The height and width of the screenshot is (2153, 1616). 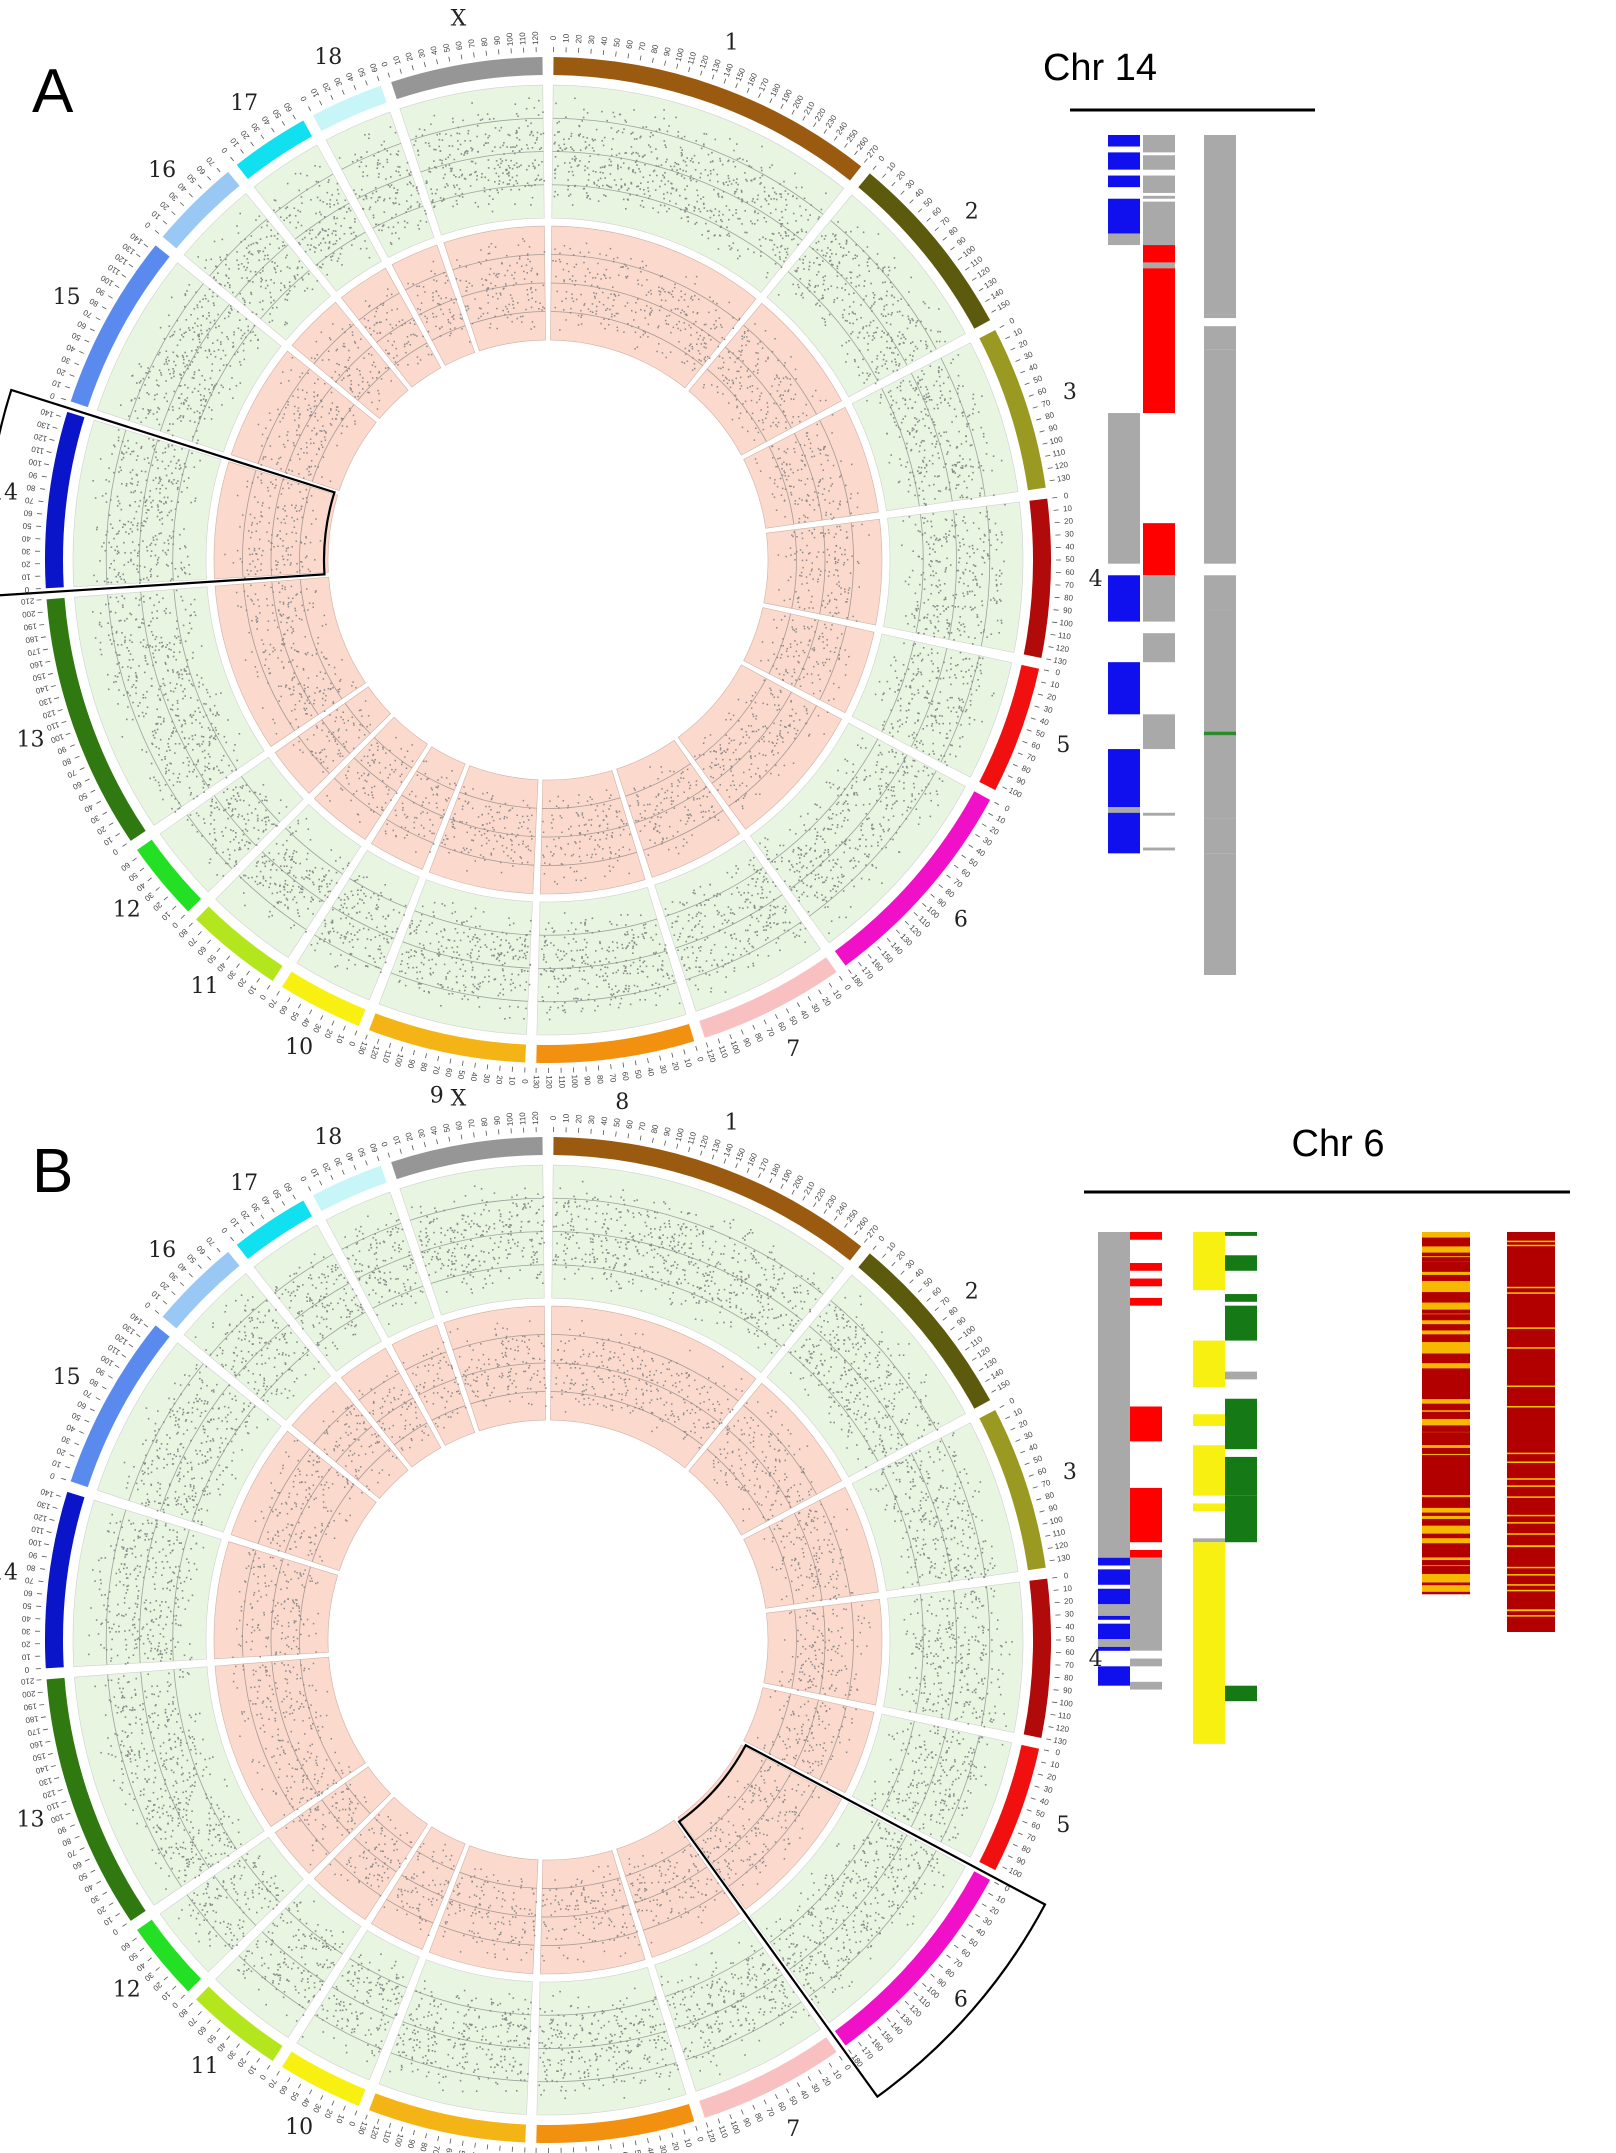 I want to click on grid-arc, so click(x=736, y=405).